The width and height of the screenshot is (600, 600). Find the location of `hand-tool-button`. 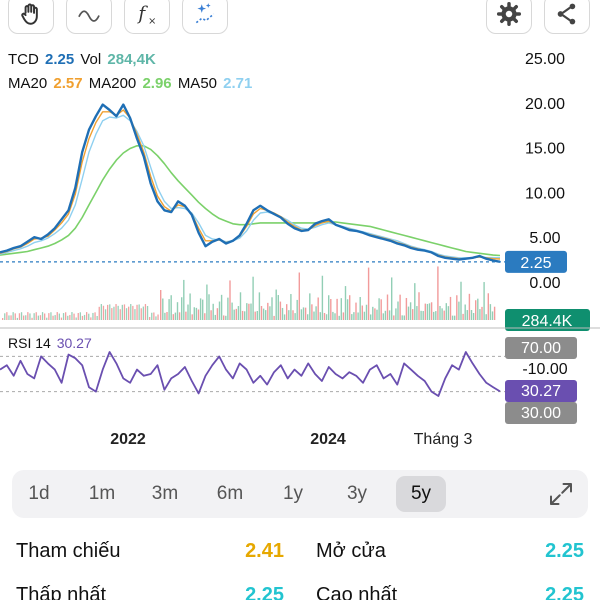

hand-tool-button is located at coordinates (31, 17).